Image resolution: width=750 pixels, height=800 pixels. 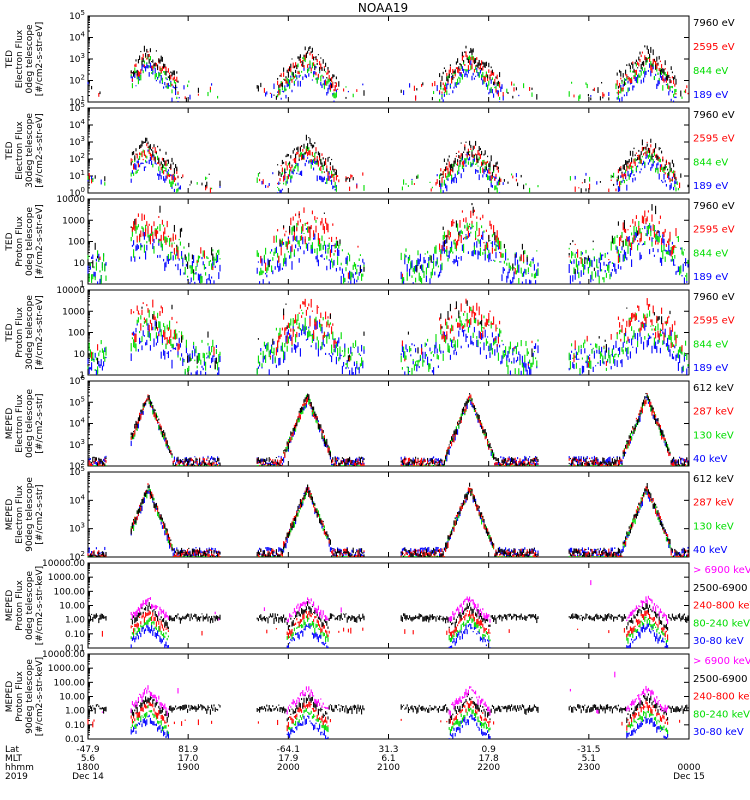 What do you see at coordinates (77, 175) in the screenshot?
I see `y-tick-label: 10¹` at bounding box center [77, 175].